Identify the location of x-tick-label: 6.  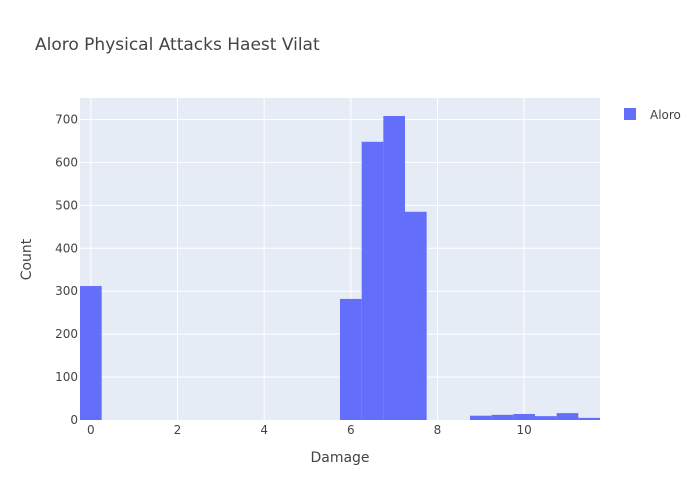
(351, 430).